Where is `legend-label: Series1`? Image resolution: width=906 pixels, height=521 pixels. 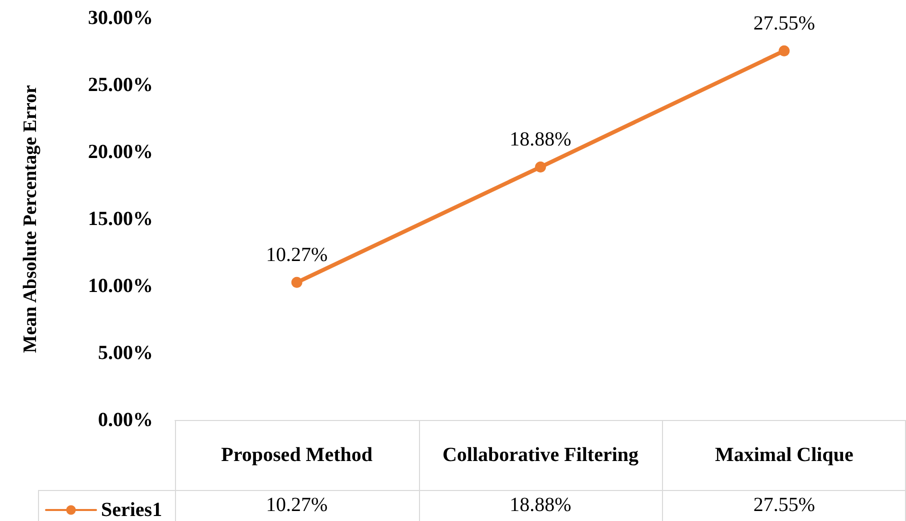 legend-label: Series1 is located at coordinates (131, 510).